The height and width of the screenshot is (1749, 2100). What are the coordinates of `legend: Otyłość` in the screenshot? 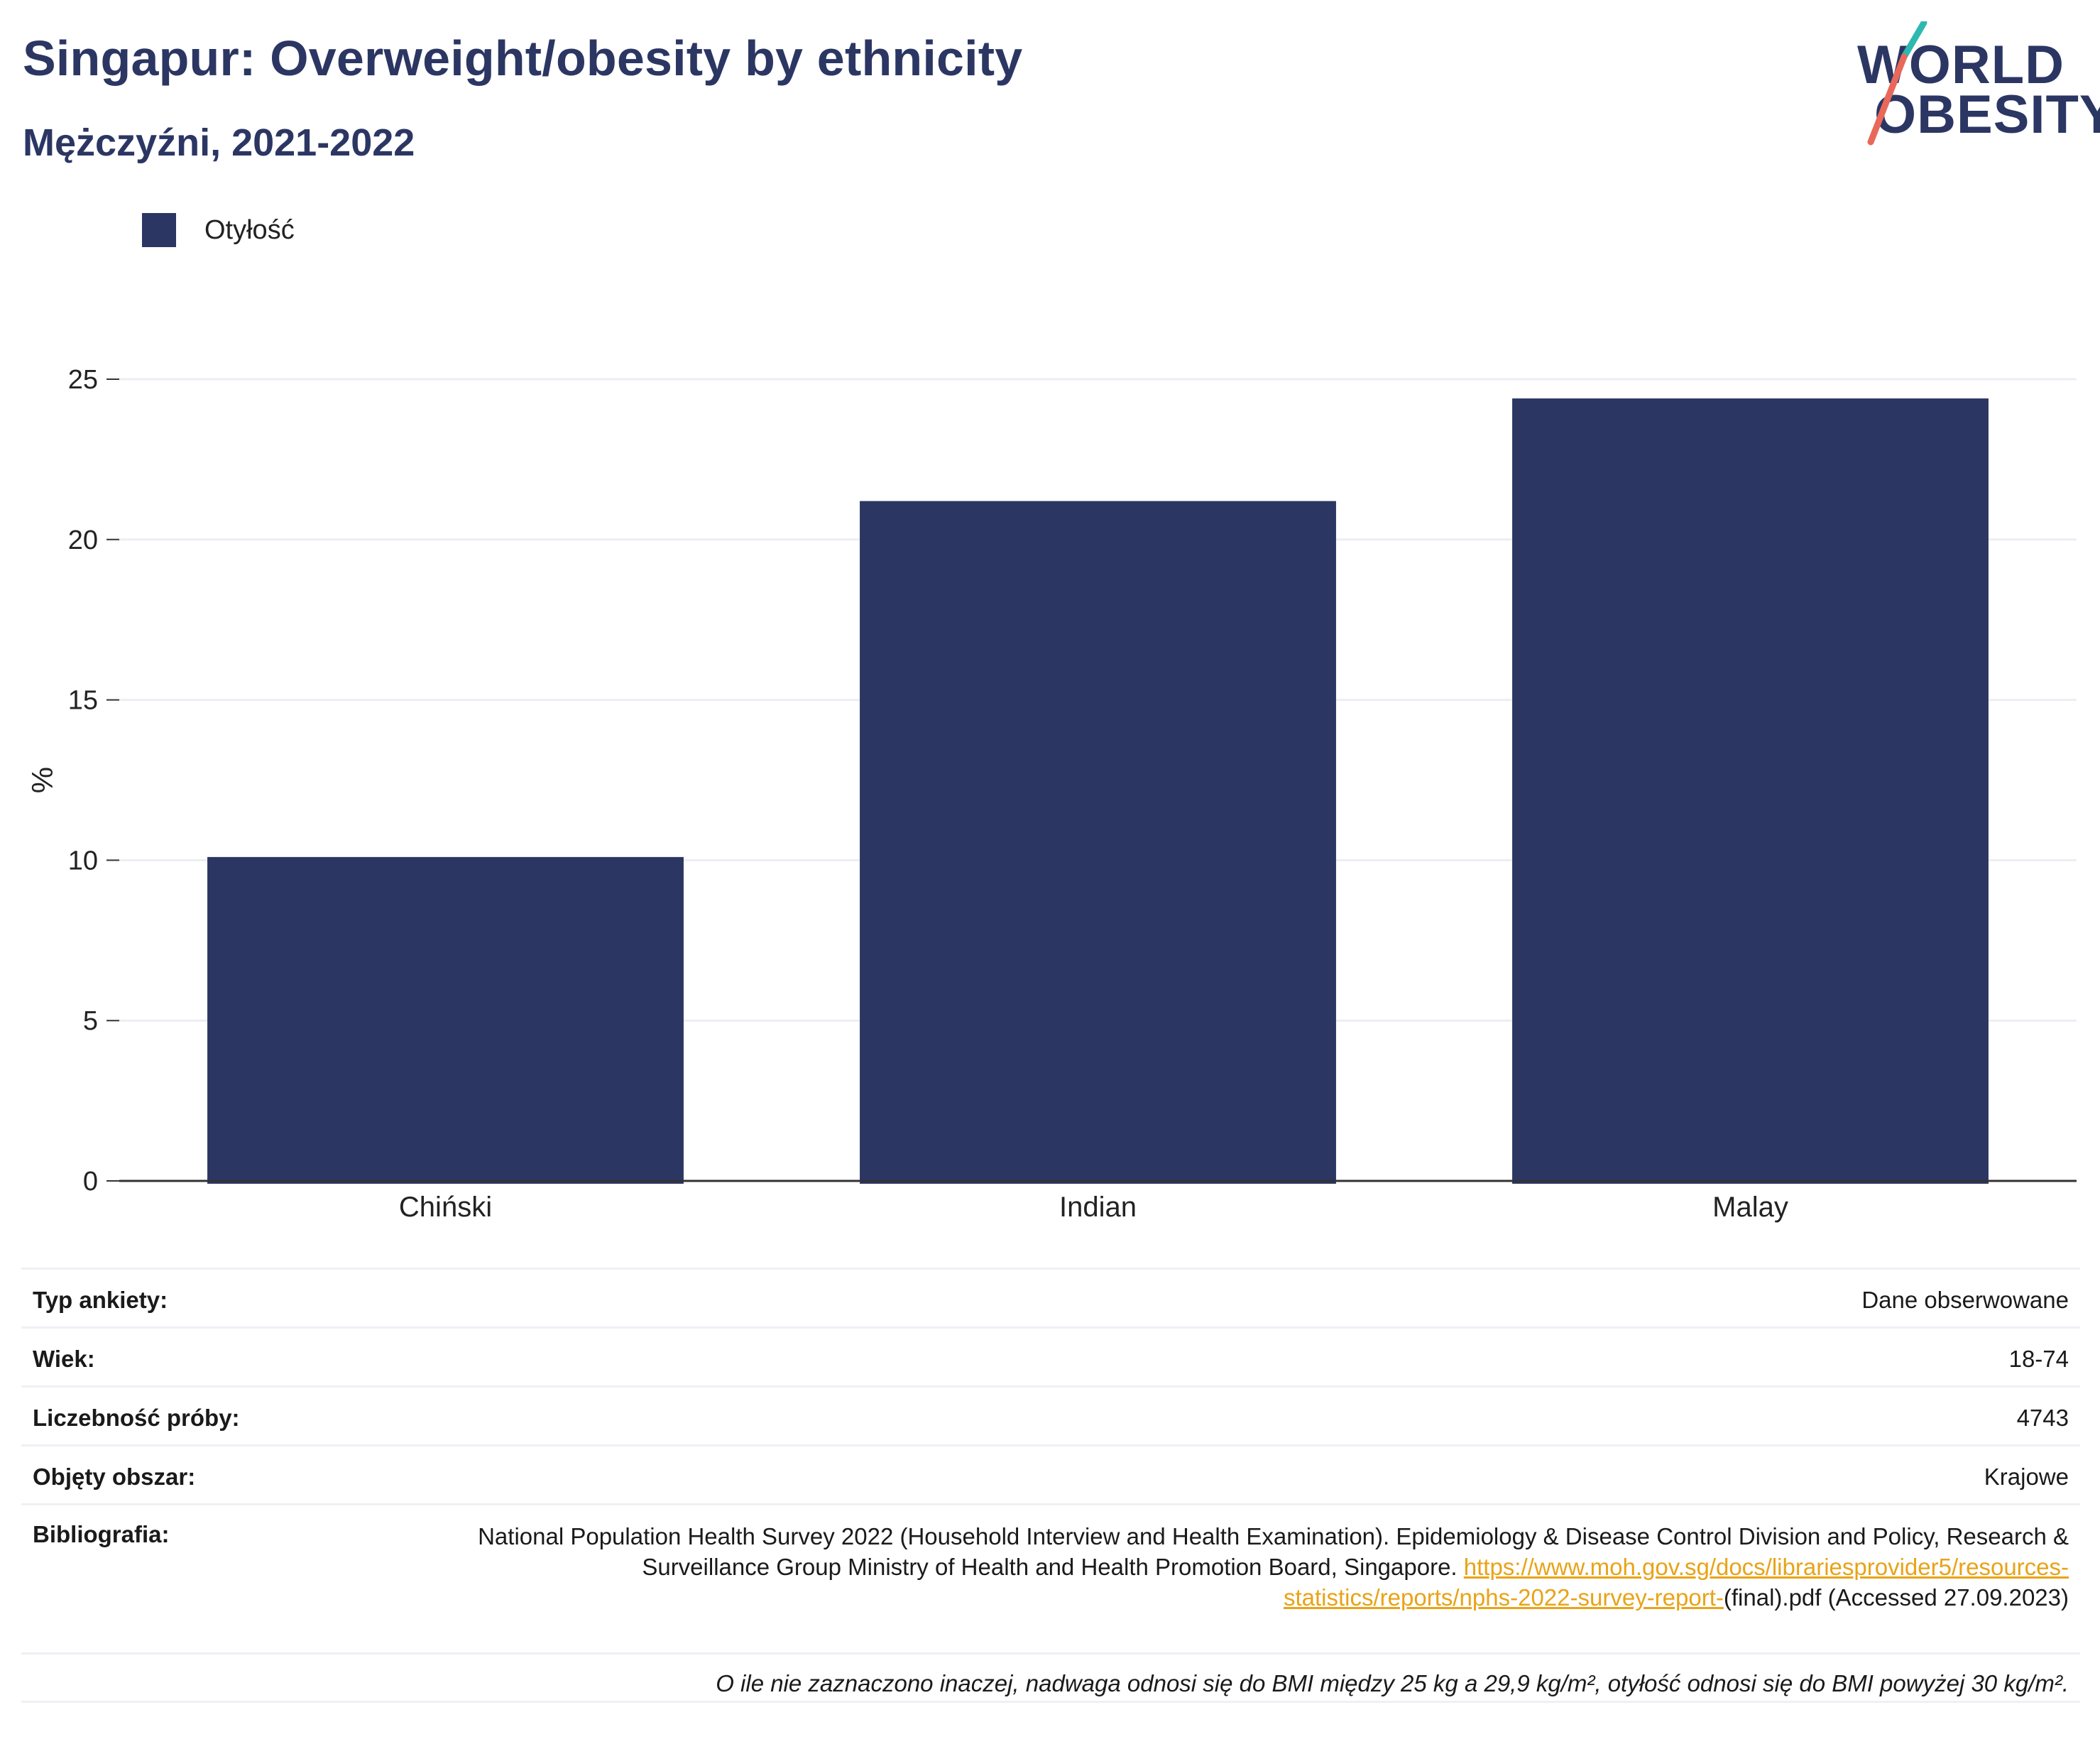 It's located at (218, 230).